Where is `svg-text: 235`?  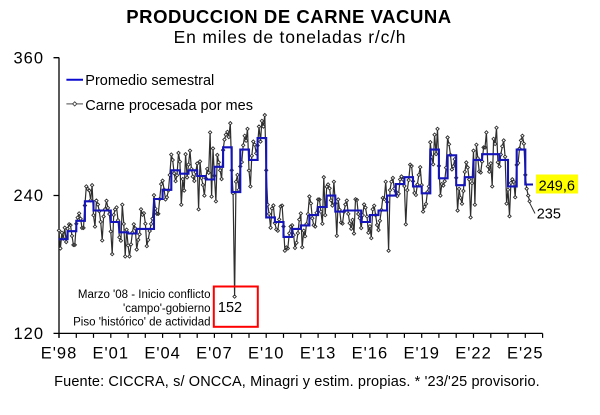
svg-text: 235 is located at coordinates (549, 215).